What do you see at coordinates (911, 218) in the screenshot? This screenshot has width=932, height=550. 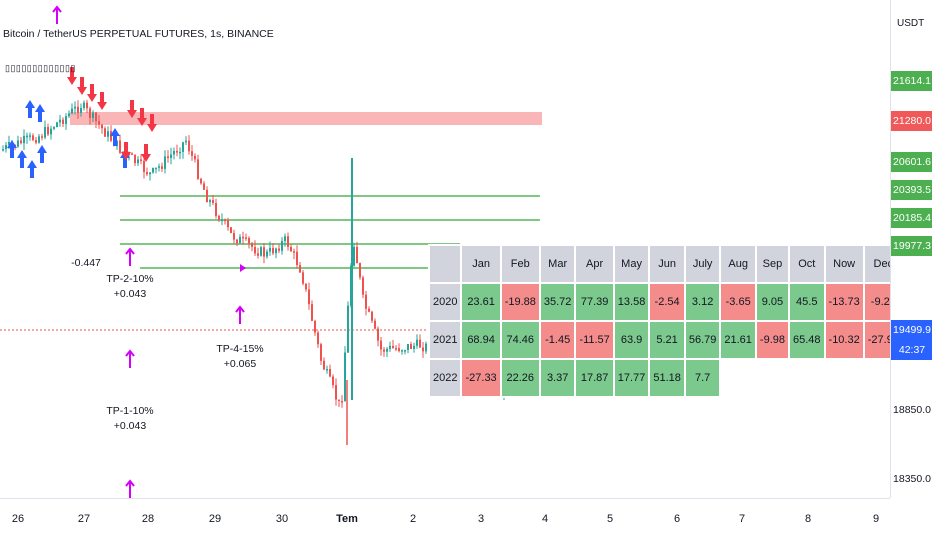 I see `price-badge: 20185.4` at bounding box center [911, 218].